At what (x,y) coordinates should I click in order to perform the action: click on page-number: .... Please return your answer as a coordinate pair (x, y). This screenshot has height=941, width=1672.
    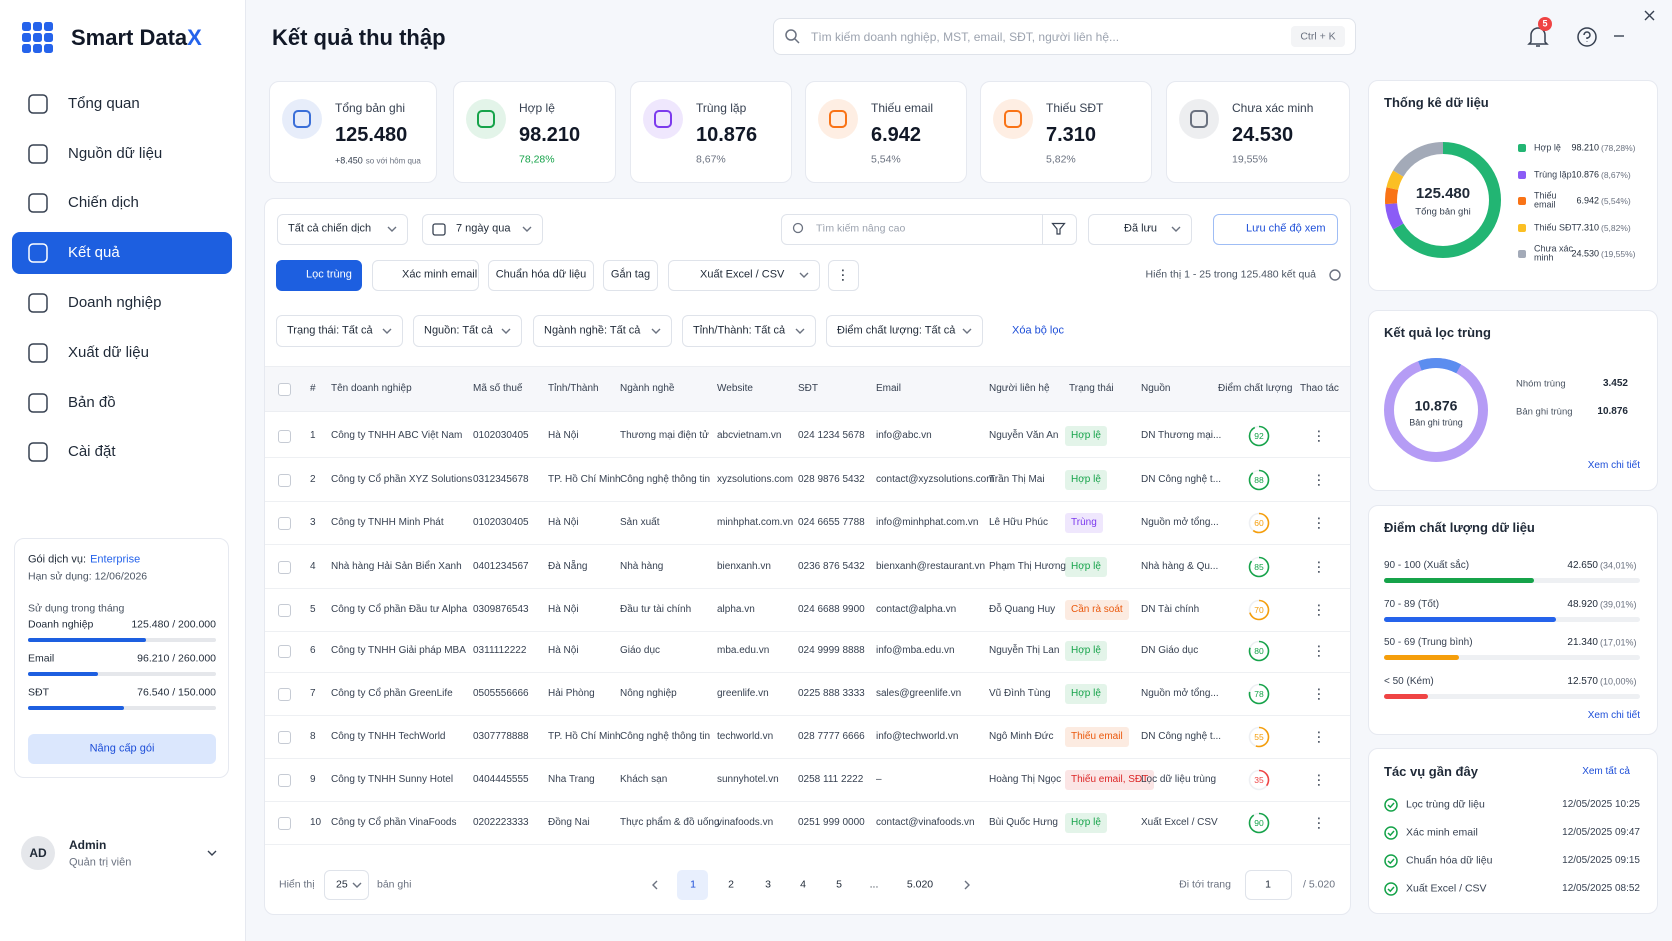
    Looking at the image, I should click on (874, 884).